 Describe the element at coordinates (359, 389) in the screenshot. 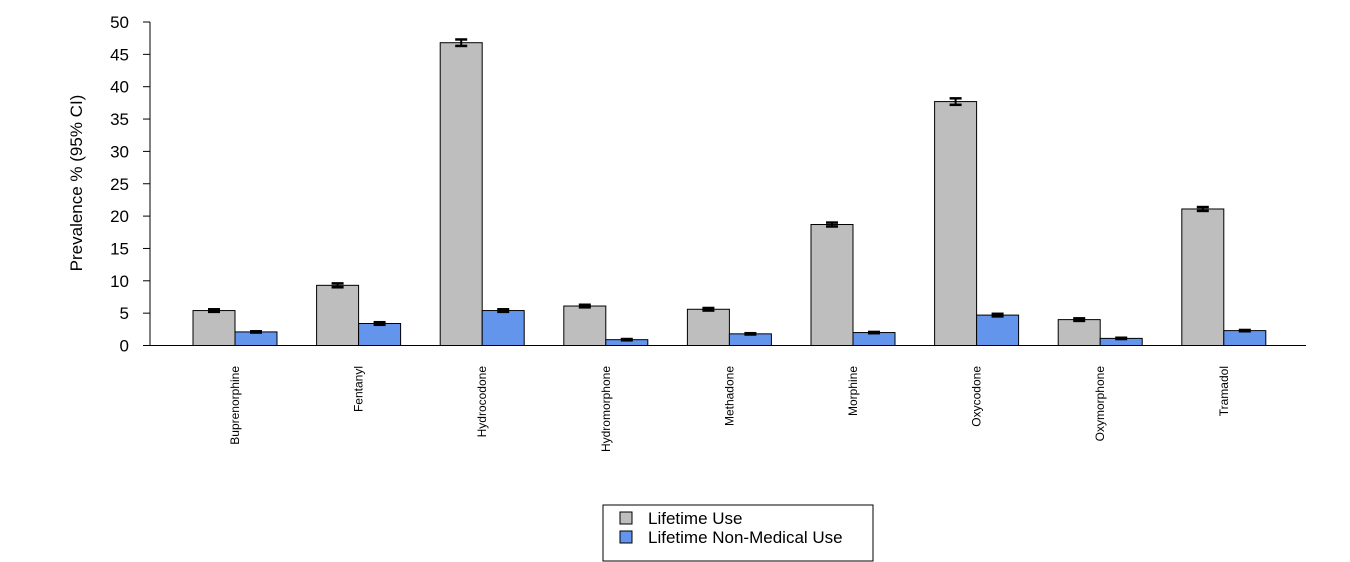

I see `x-tick-label: Fentanyl` at that location.